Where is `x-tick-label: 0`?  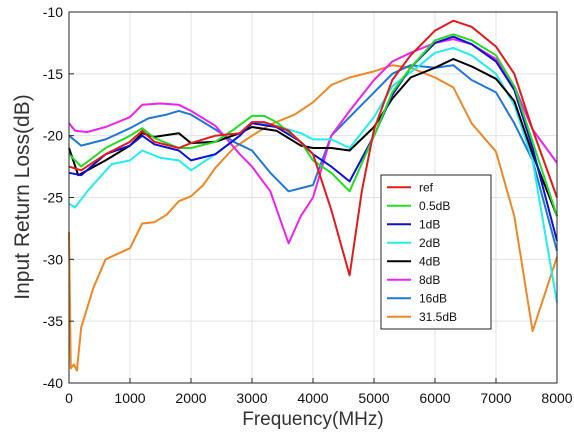 x-tick-label: 0 is located at coordinates (69, 398).